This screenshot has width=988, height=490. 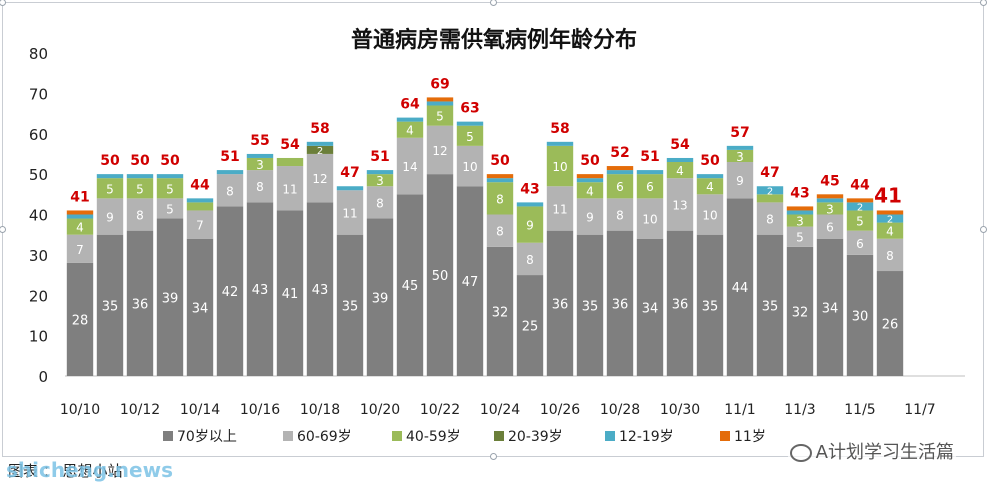 What do you see at coordinates (260, 410) in the screenshot?
I see `x-tick-label: 10/16` at bounding box center [260, 410].